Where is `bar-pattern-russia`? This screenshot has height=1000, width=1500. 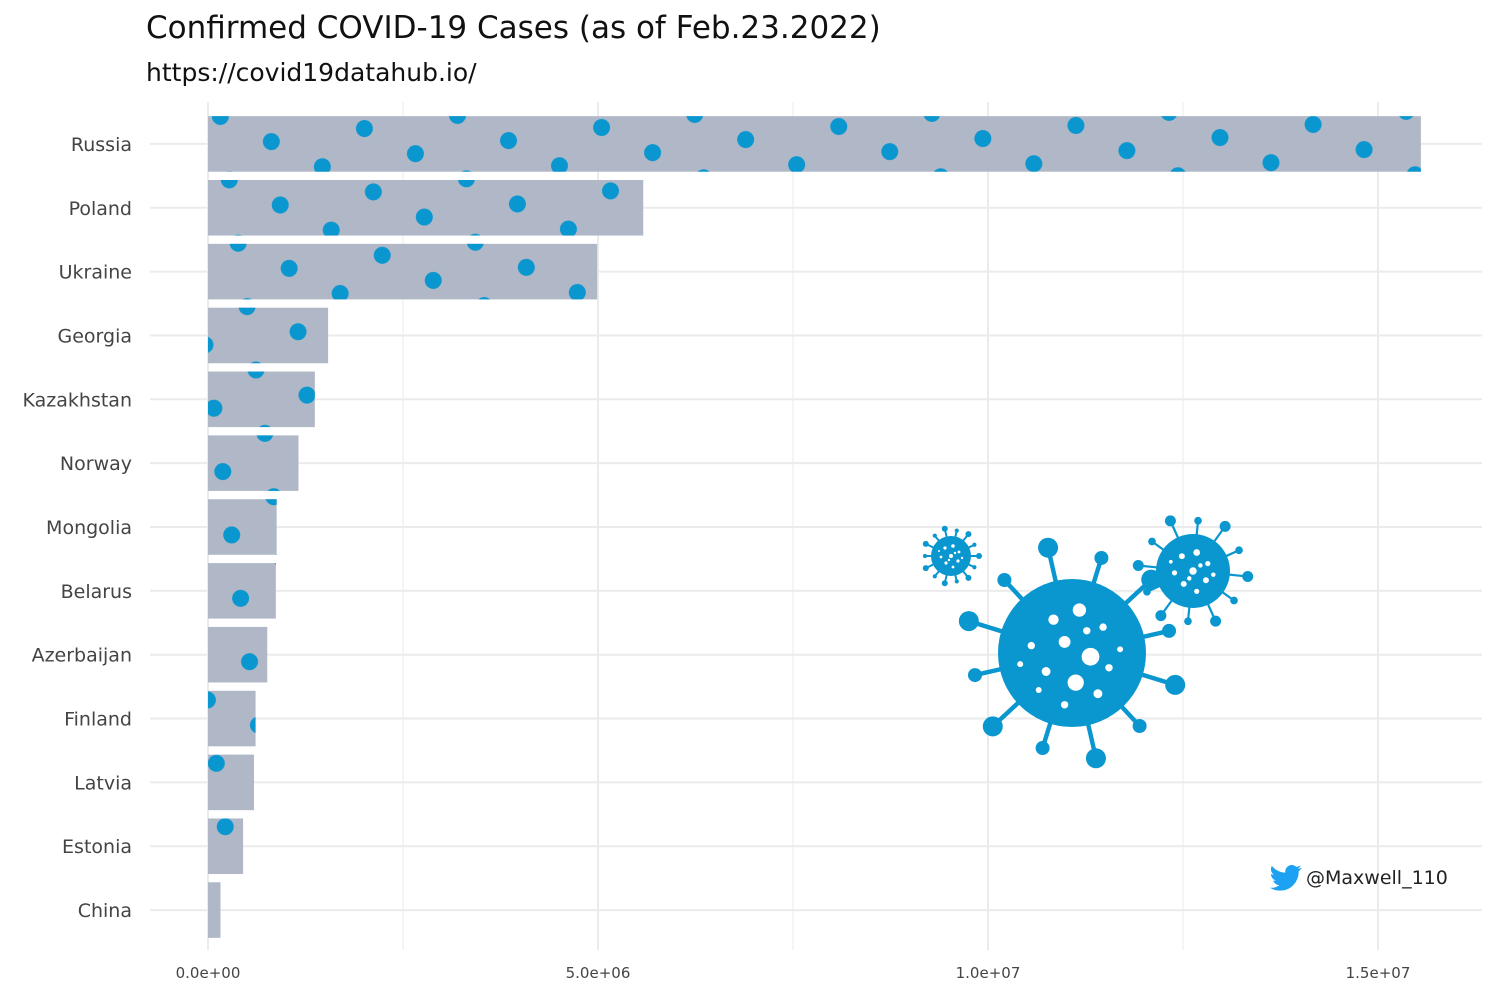
bar-pattern-russia is located at coordinates (814, 144).